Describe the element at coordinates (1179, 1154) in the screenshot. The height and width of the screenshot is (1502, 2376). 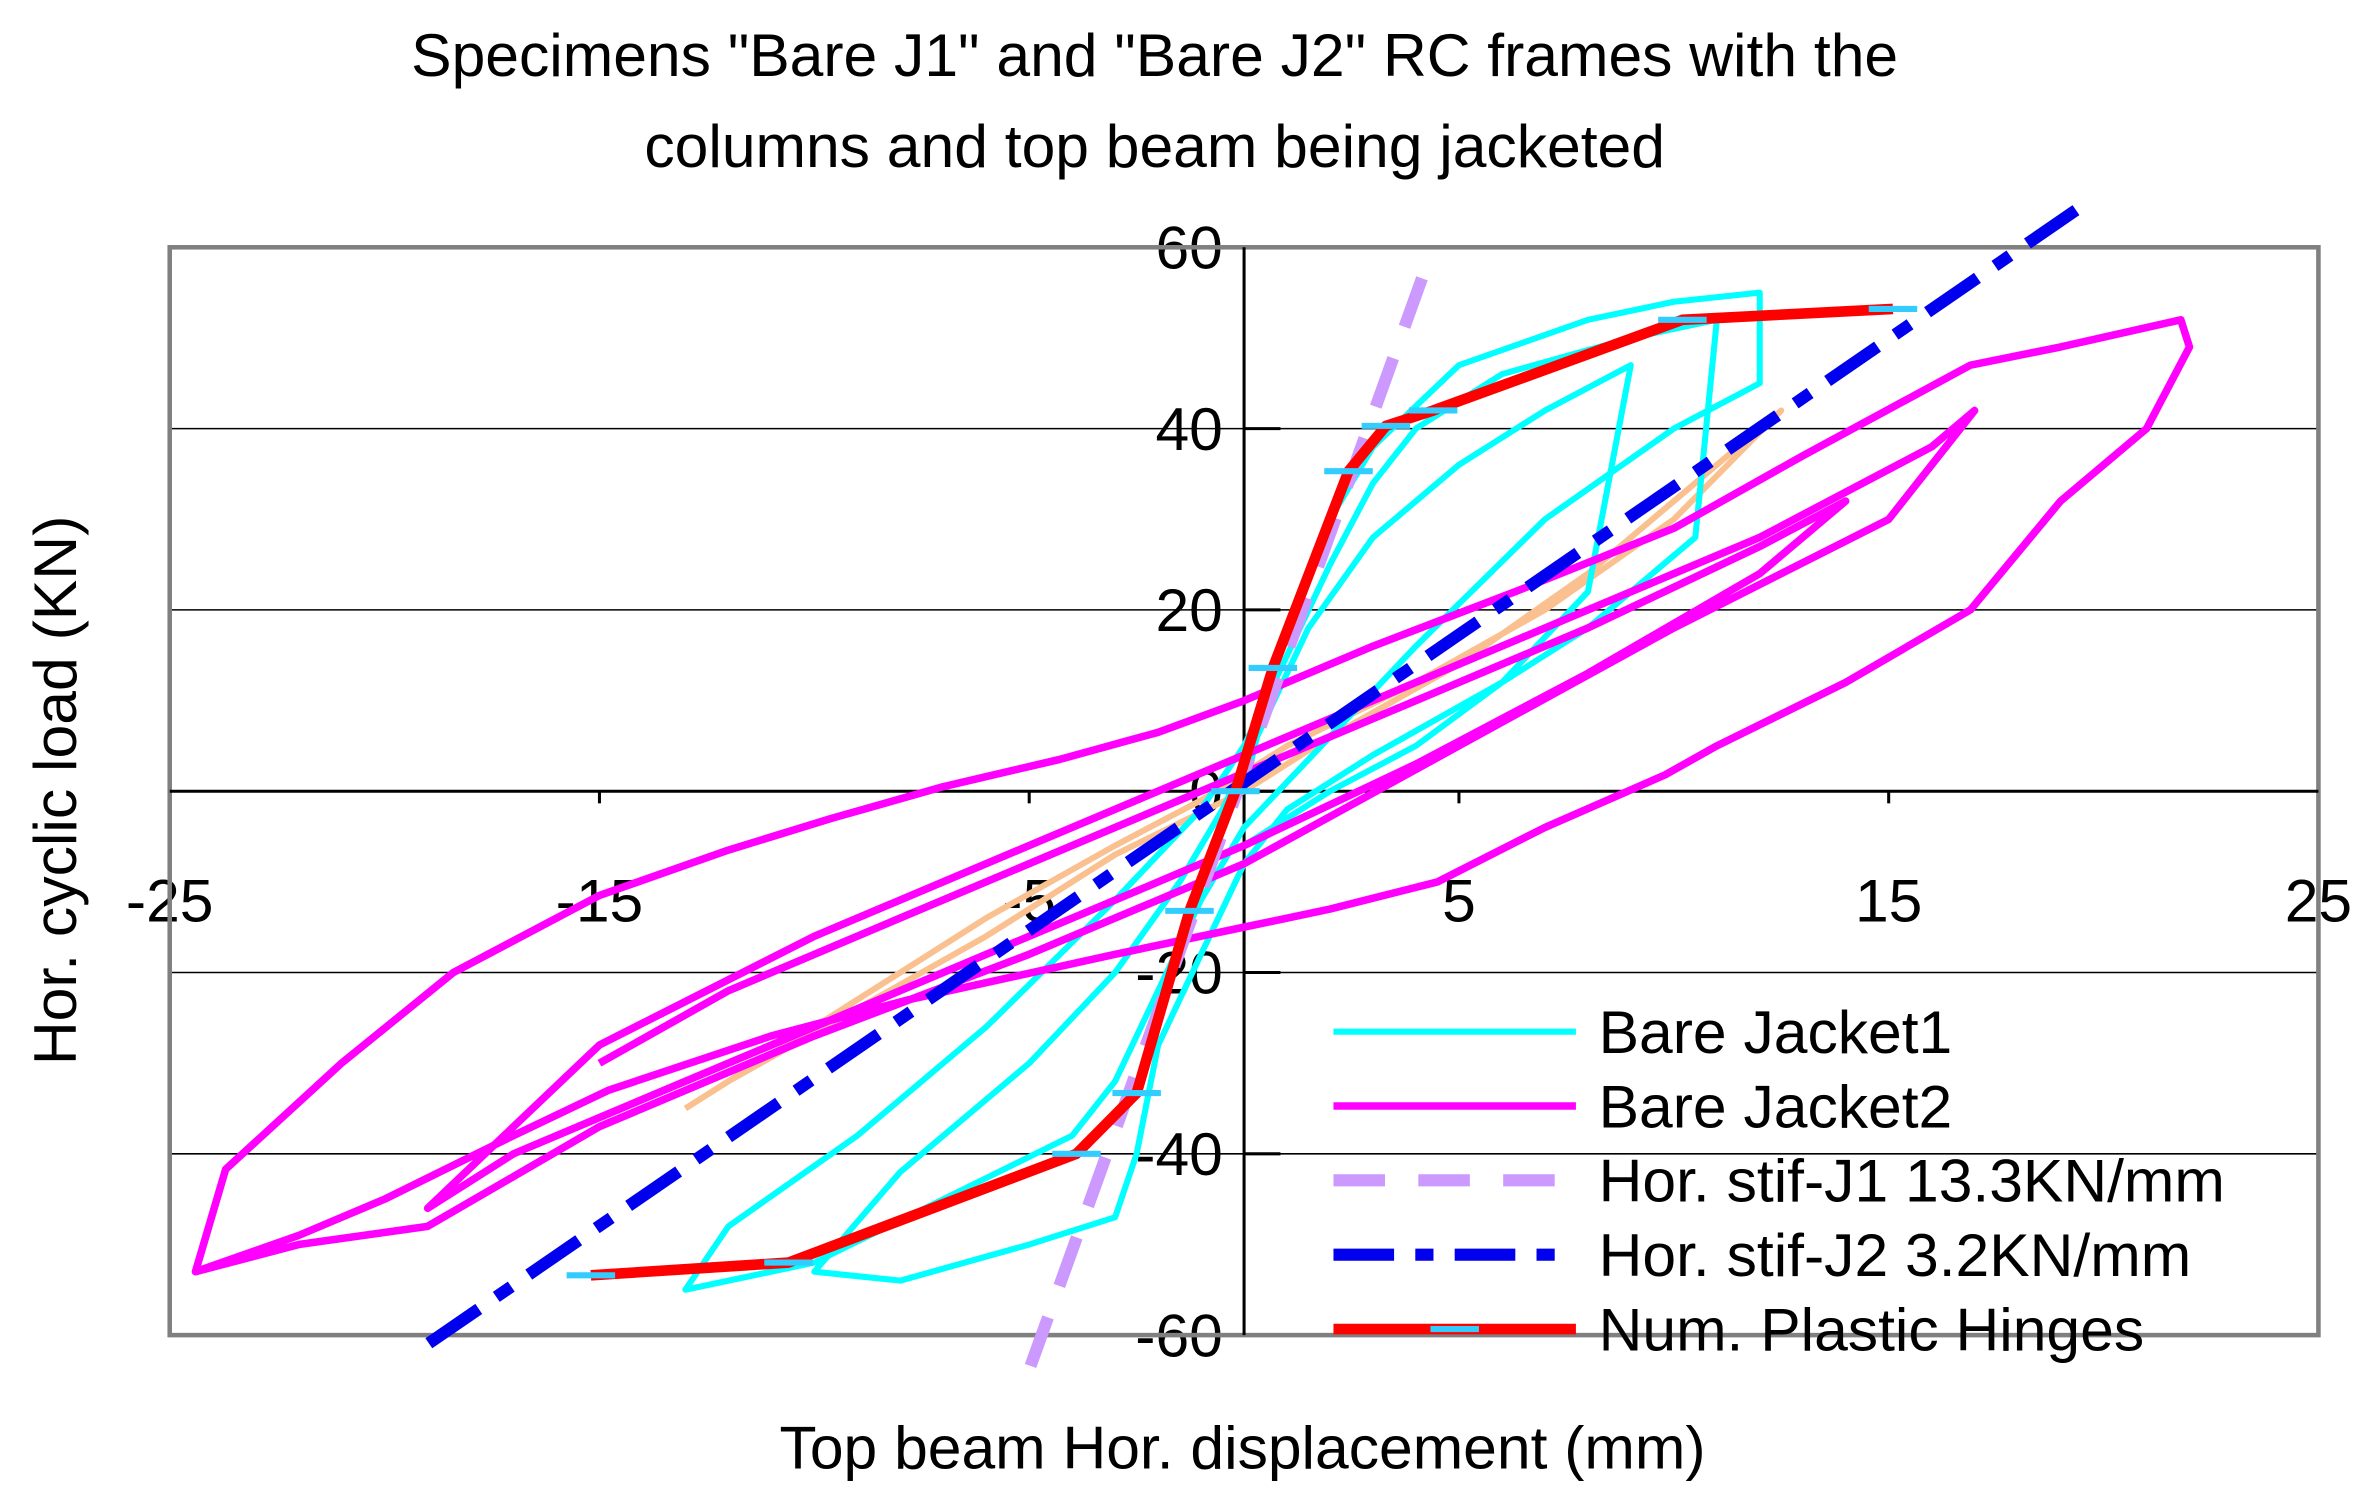
I see `y-tick-label: -40` at that location.